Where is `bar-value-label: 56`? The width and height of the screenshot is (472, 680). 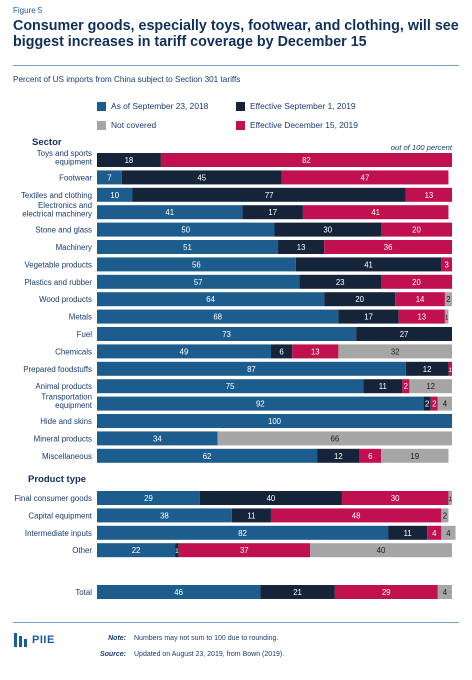
bar-value-label: 56 is located at coordinates (196, 264).